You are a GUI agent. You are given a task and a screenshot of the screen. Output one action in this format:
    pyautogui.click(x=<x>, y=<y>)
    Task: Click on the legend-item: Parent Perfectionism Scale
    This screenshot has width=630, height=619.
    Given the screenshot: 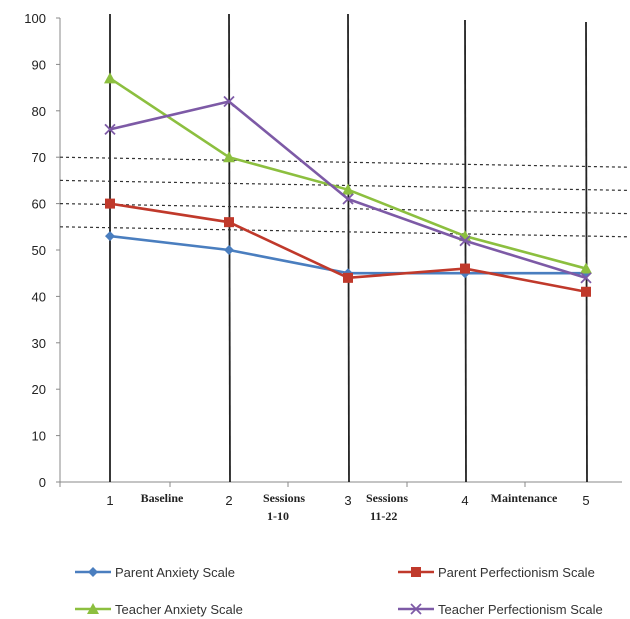 What is the action you would take?
    pyautogui.click(x=496, y=572)
    